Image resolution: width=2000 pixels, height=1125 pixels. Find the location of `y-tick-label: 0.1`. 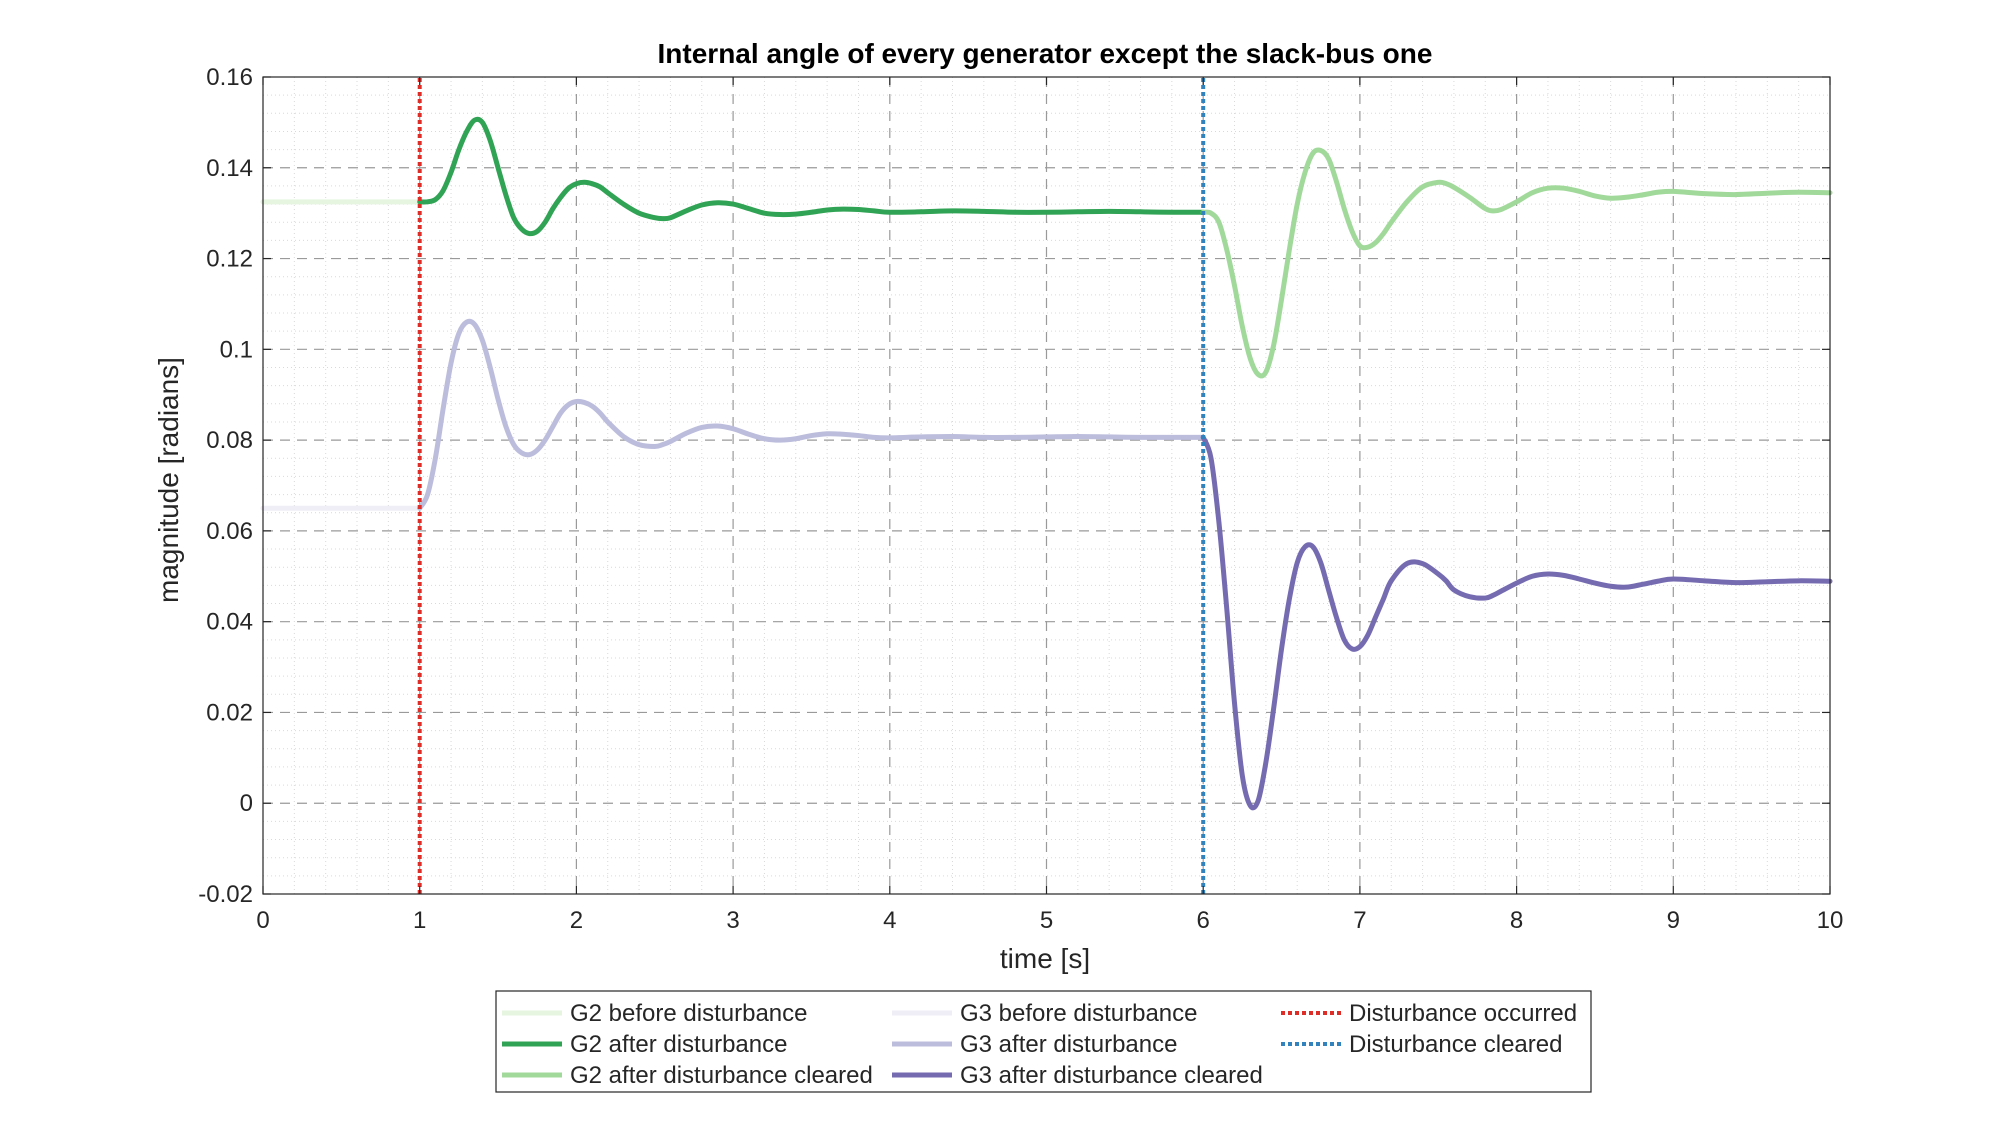

y-tick-label: 0.1 is located at coordinates (236, 349).